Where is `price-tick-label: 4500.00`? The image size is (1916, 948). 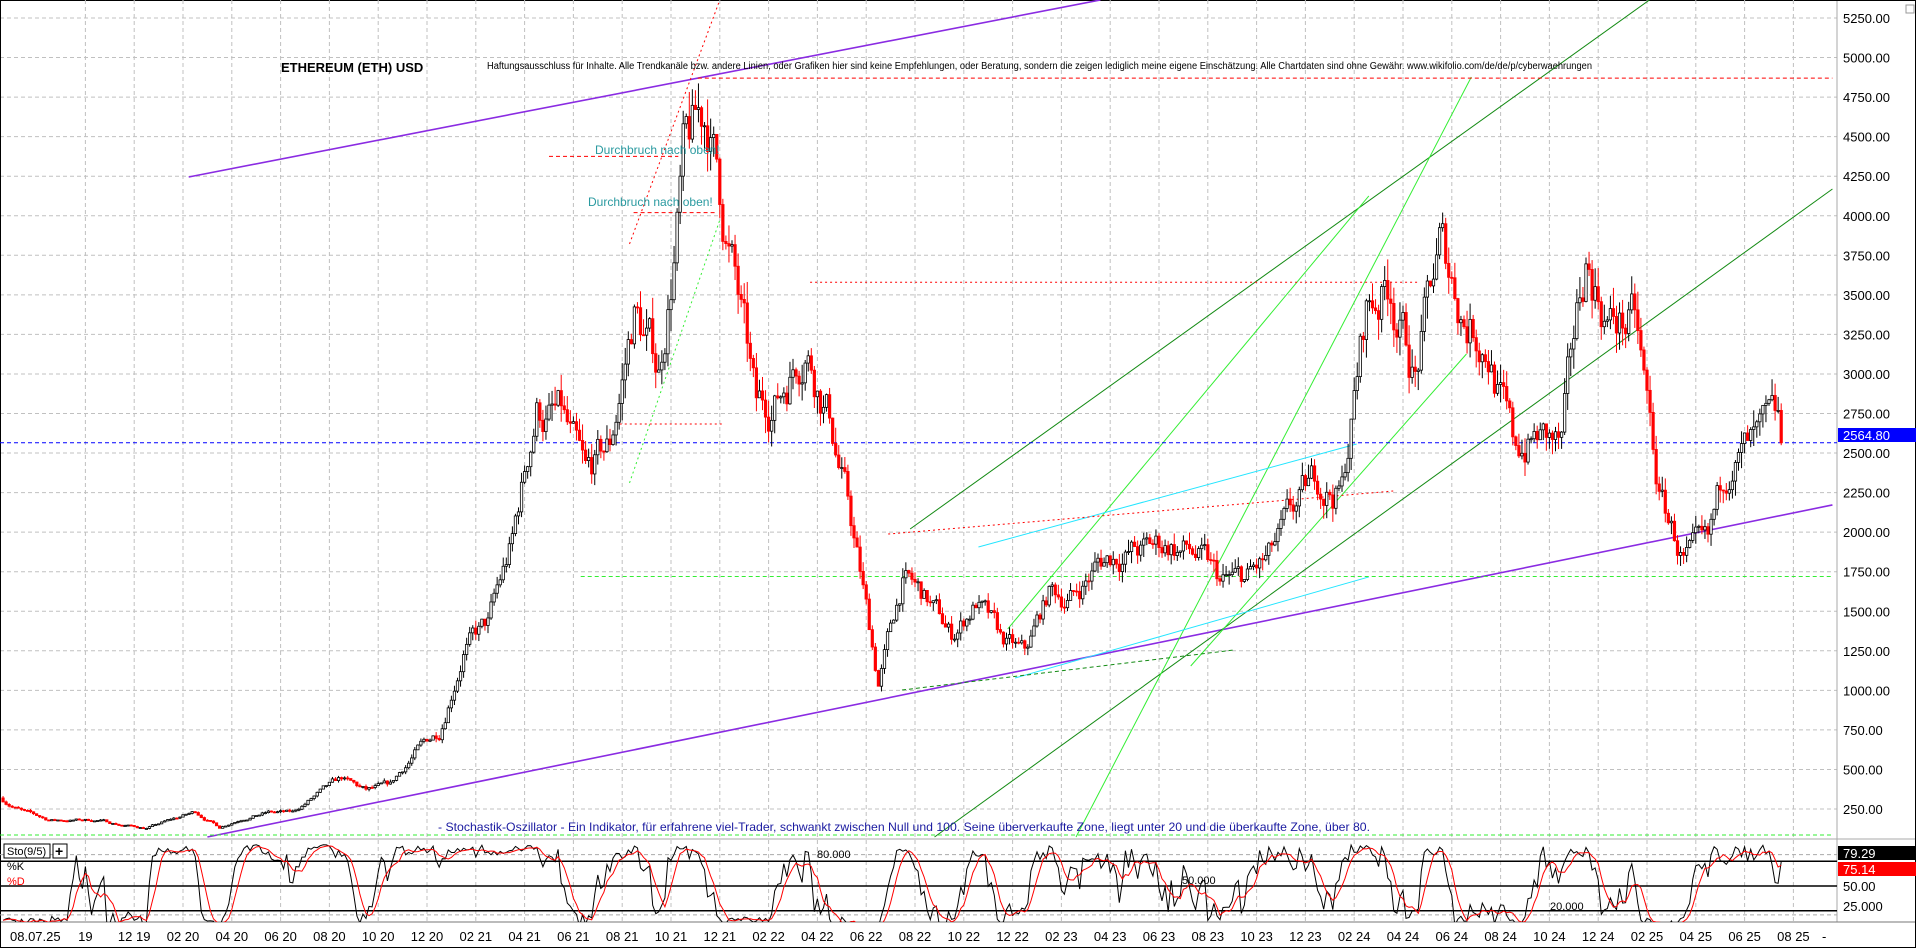
price-tick-label: 4500.00 is located at coordinates (1866, 137).